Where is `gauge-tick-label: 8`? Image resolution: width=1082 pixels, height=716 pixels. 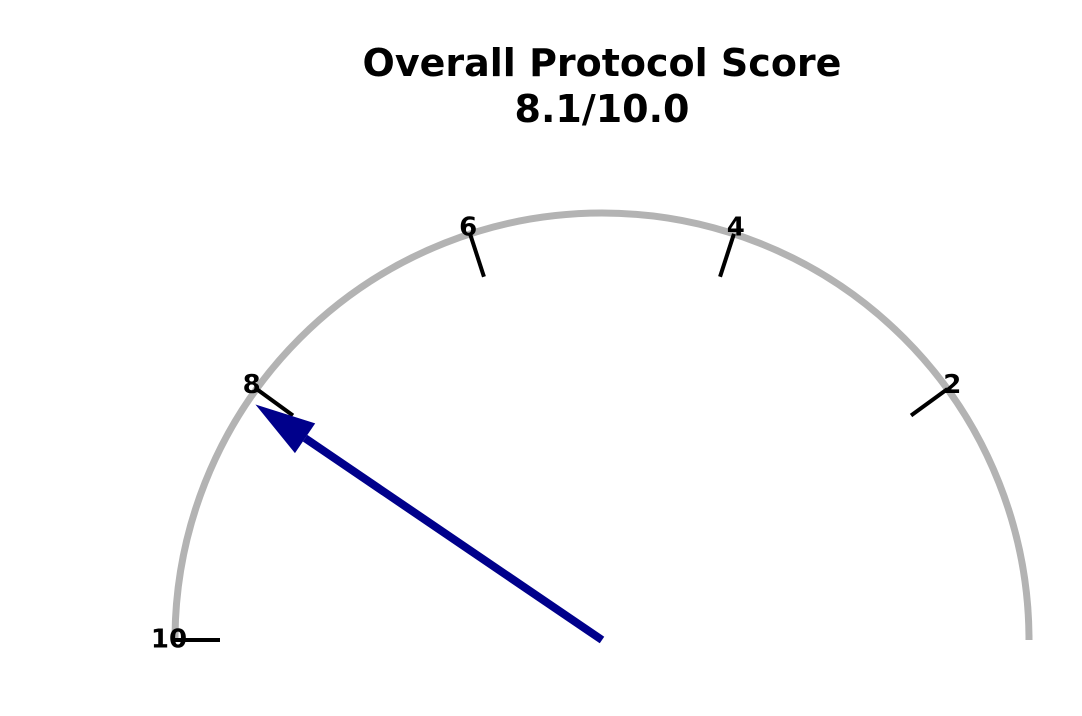
gauge-tick-label: 8 is located at coordinates (252, 385).